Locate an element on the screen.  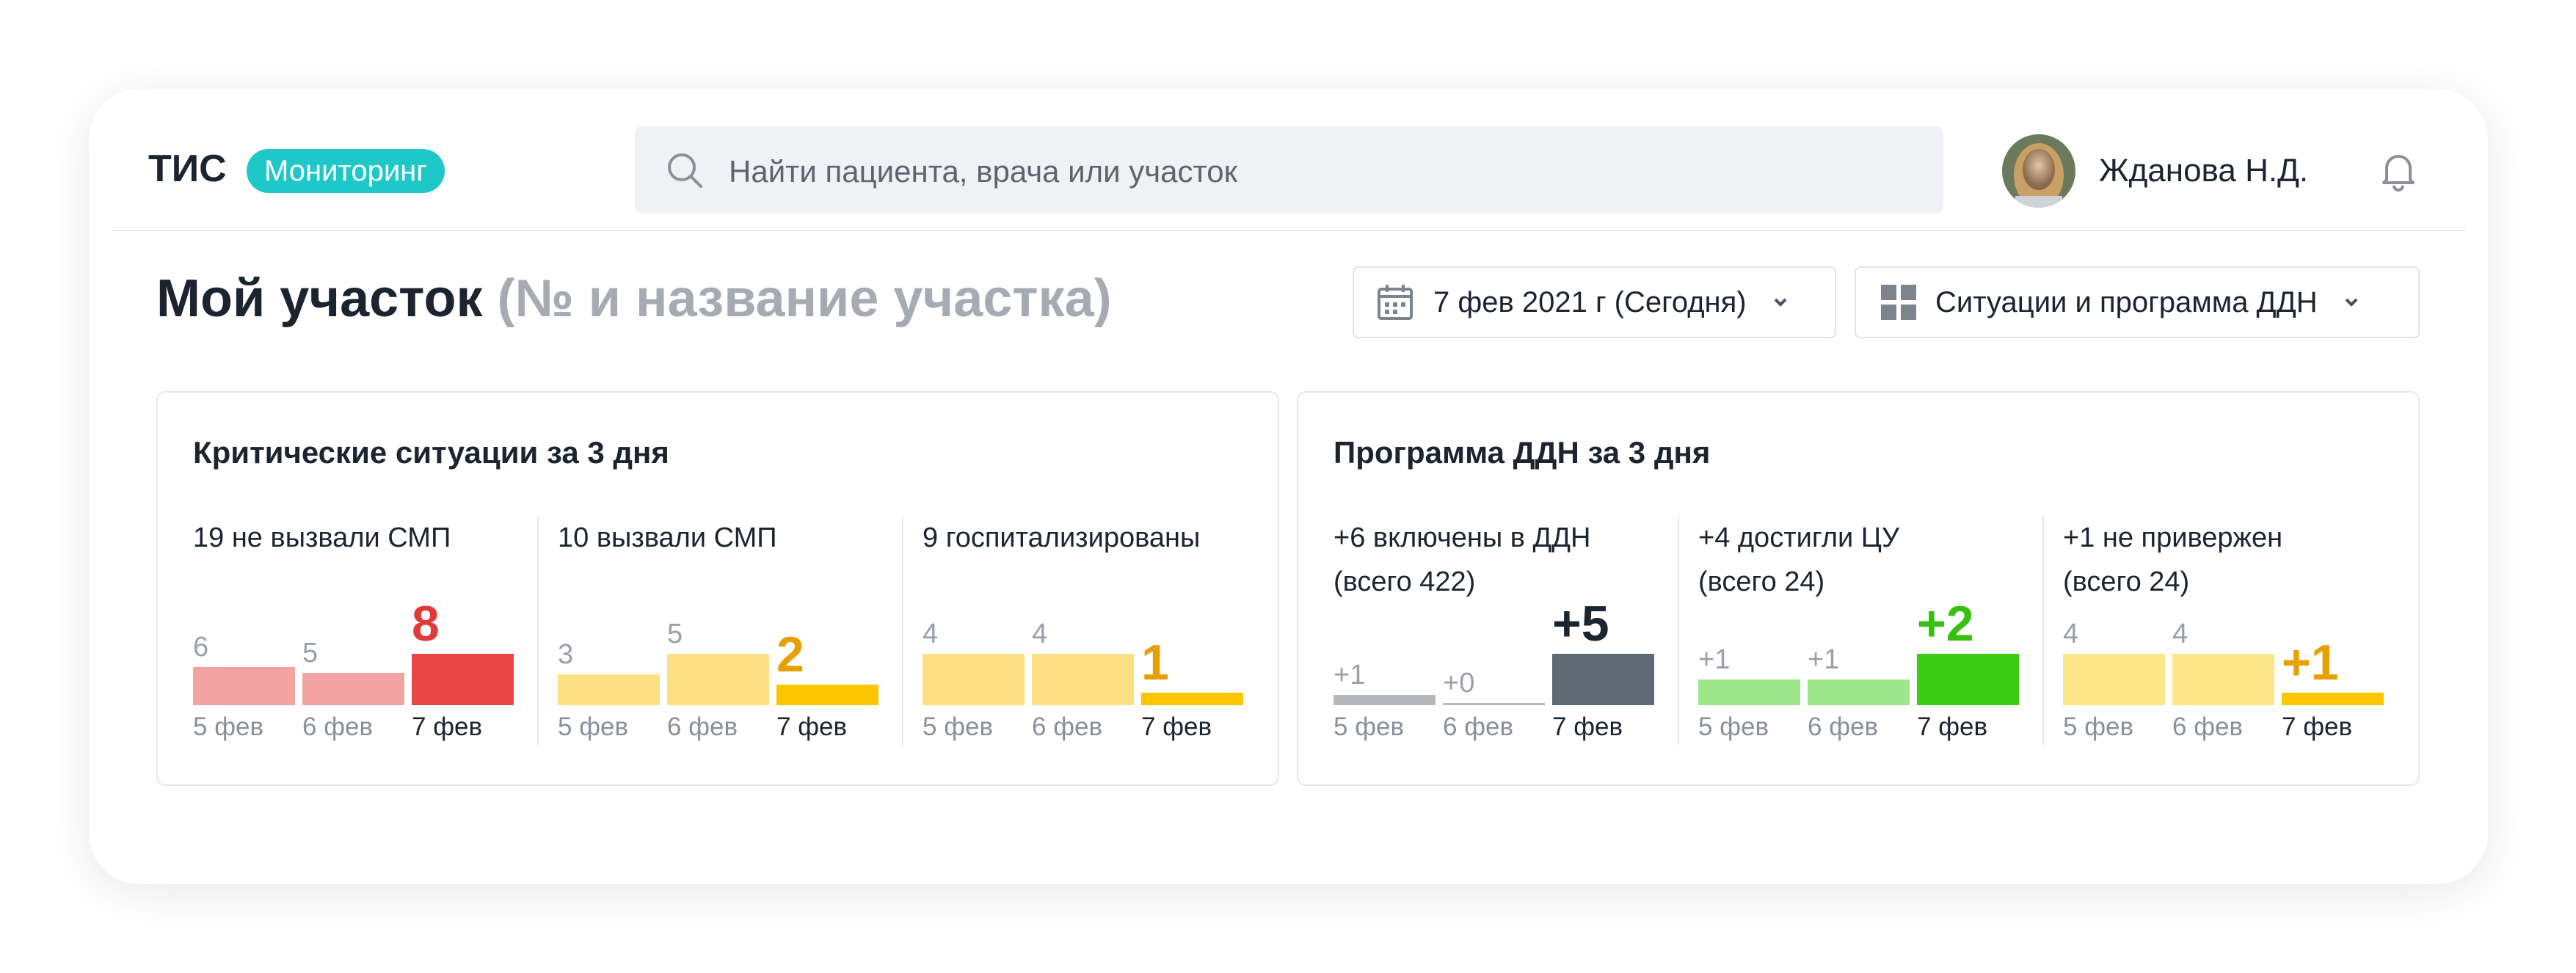
avatar is located at coordinates (2039, 171).